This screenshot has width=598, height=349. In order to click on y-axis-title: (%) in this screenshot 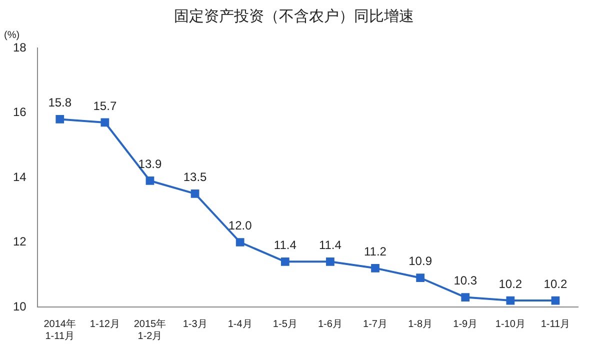, I will do `click(12, 35)`.